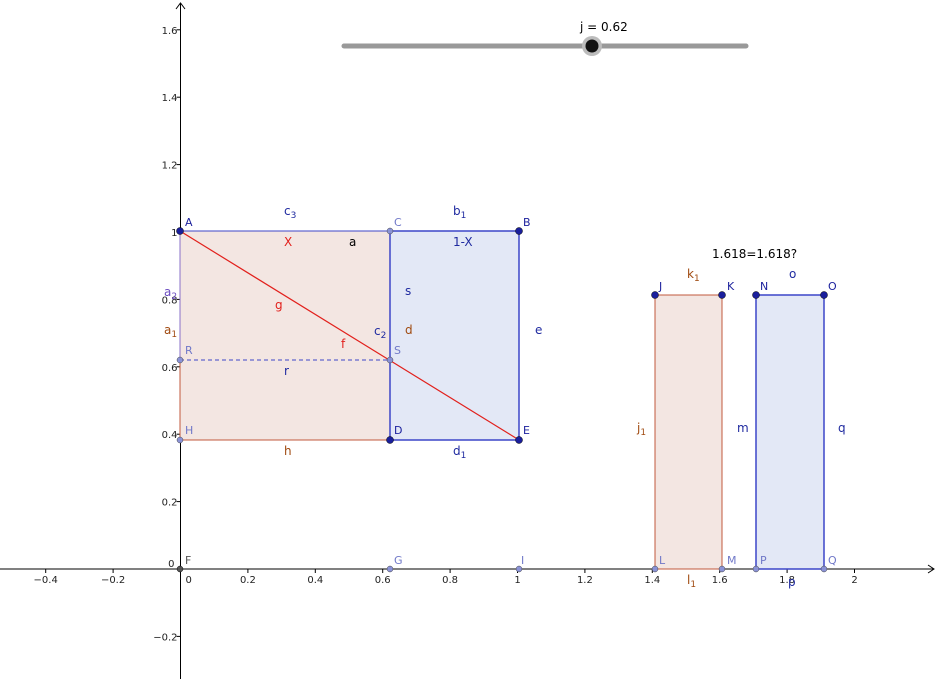 The height and width of the screenshot is (679, 936). Describe the element at coordinates (792, 274) in the screenshot. I see `label-o: o` at that location.